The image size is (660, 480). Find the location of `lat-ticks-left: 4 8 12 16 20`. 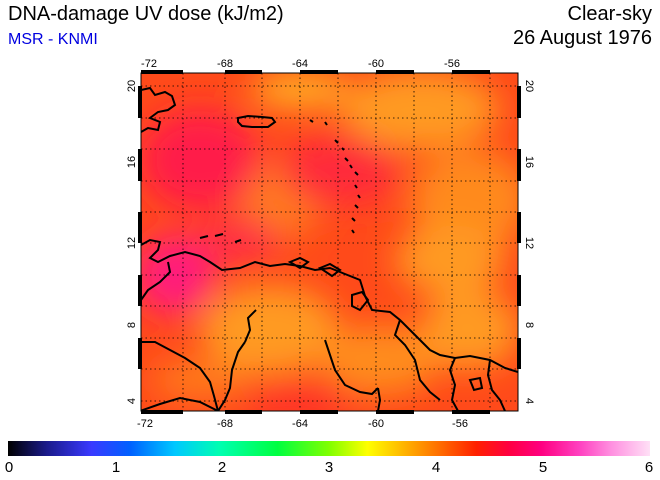

lat-ticks-left: 4 8 12 16 20 is located at coordinates (132, 242).